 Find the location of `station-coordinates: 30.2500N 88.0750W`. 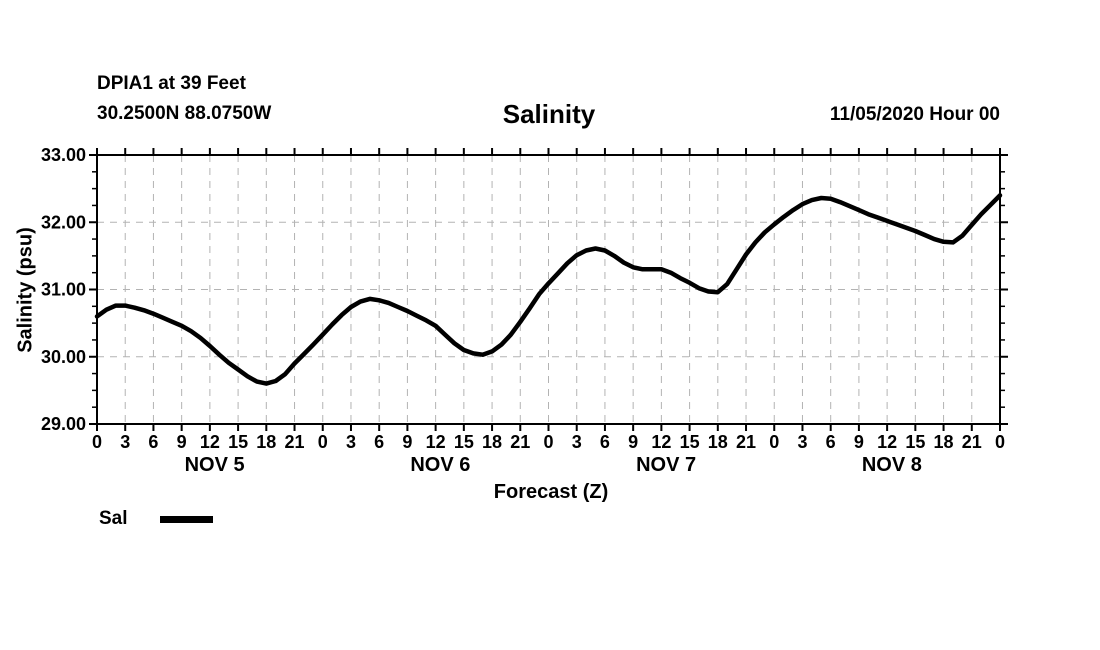

station-coordinates: 30.2500N 88.0750W is located at coordinates (184, 113).